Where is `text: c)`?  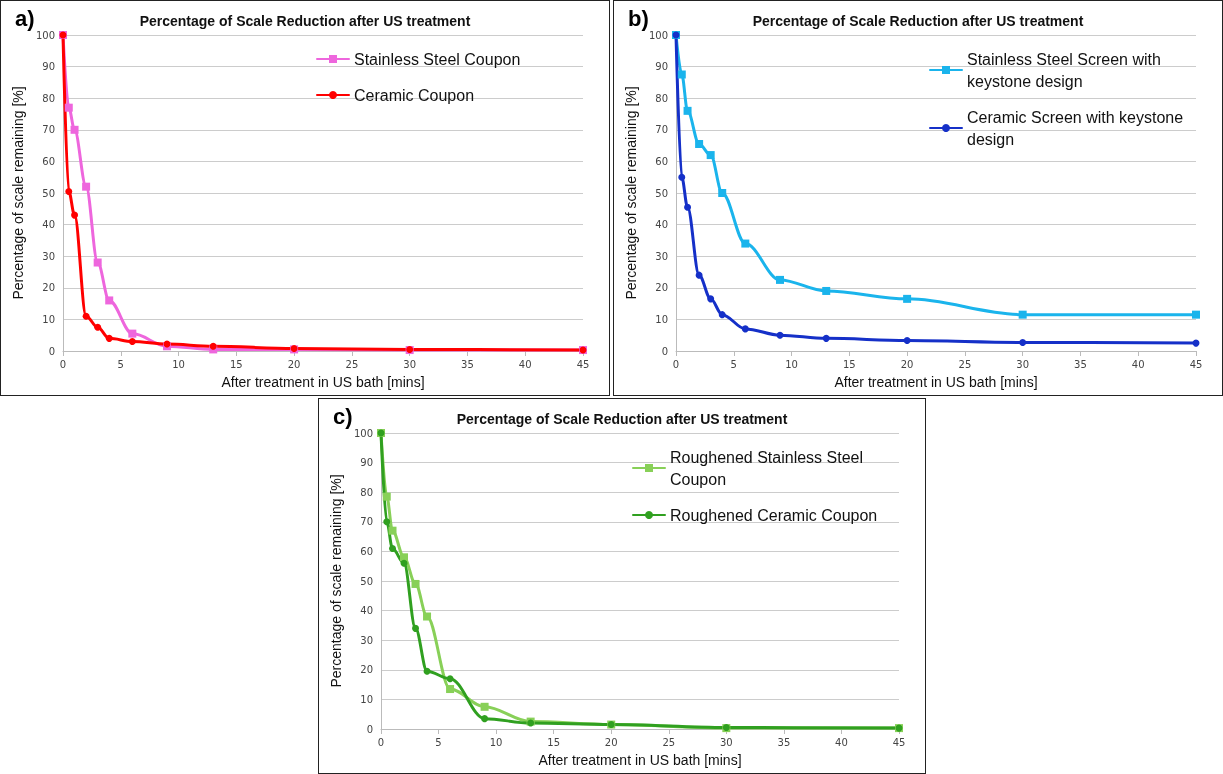 text: c) is located at coordinates (343, 416).